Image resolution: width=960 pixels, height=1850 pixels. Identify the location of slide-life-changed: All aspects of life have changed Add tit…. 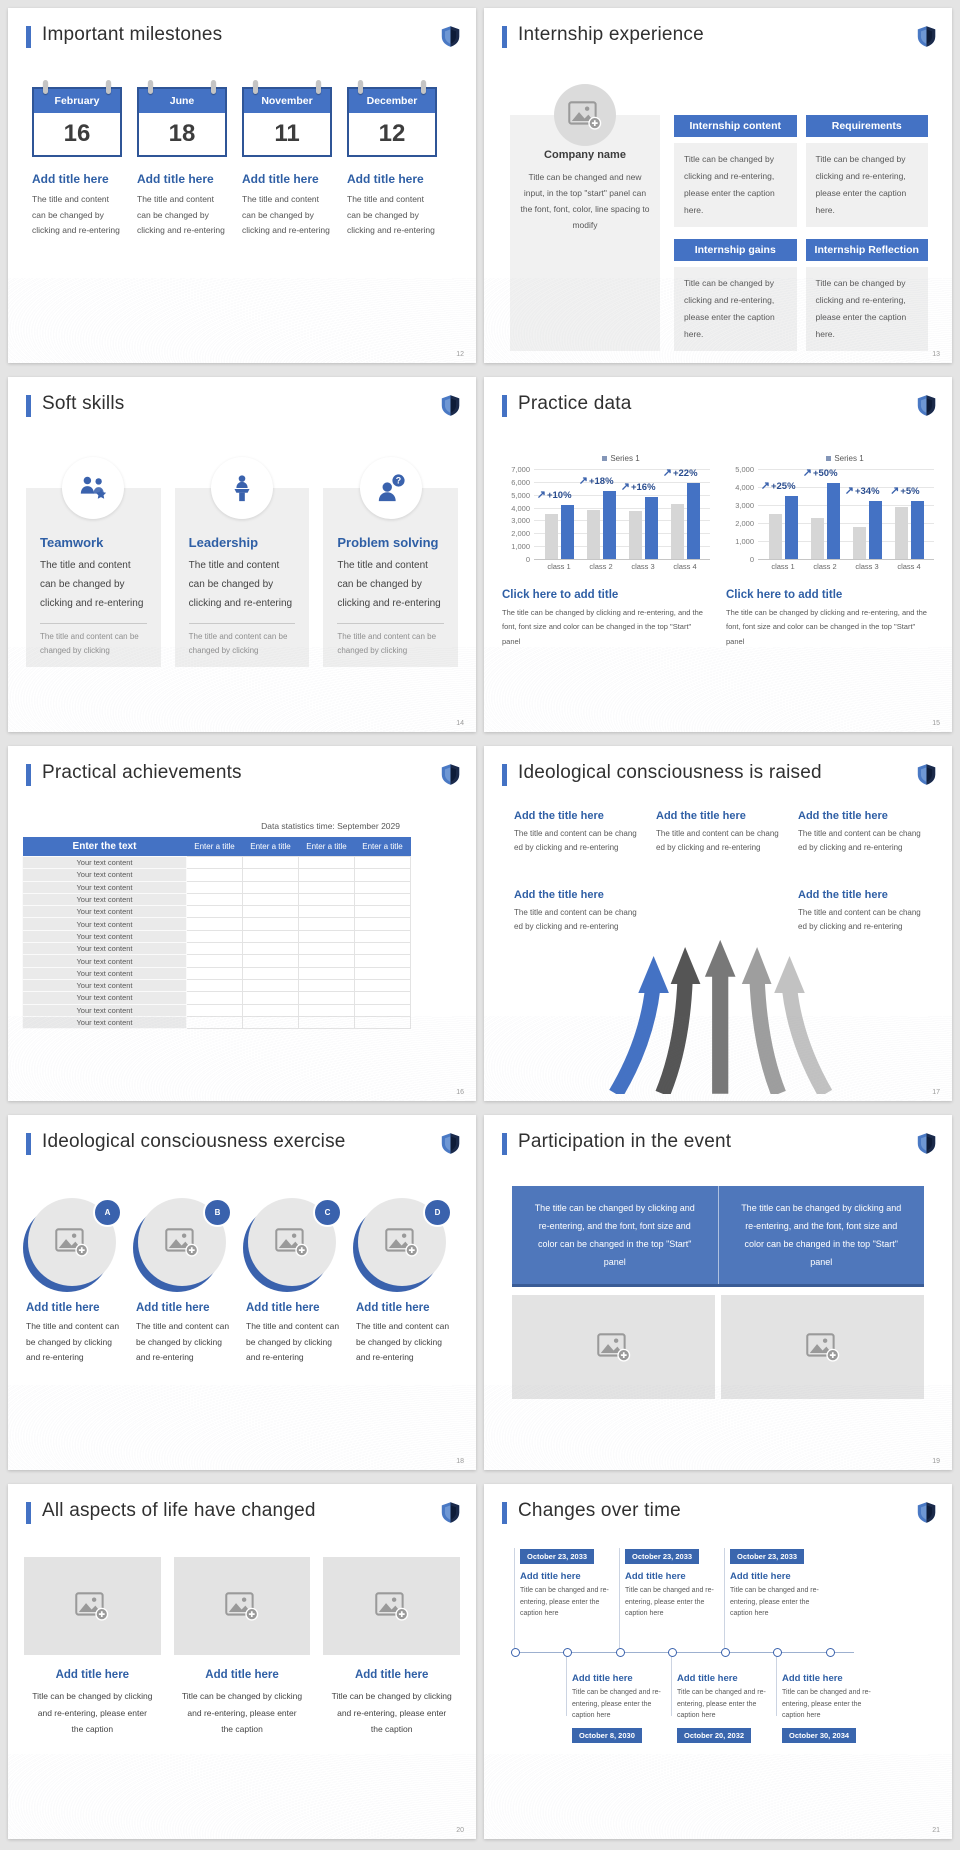
(242, 1661).